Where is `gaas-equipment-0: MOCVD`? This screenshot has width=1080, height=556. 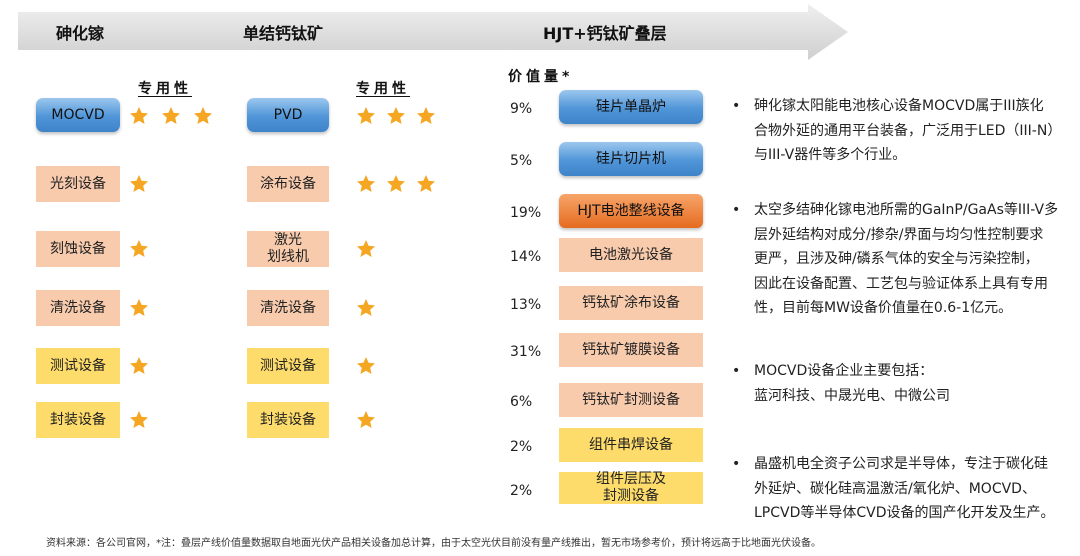
gaas-equipment-0: MOCVD is located at coordinates (78, 115).